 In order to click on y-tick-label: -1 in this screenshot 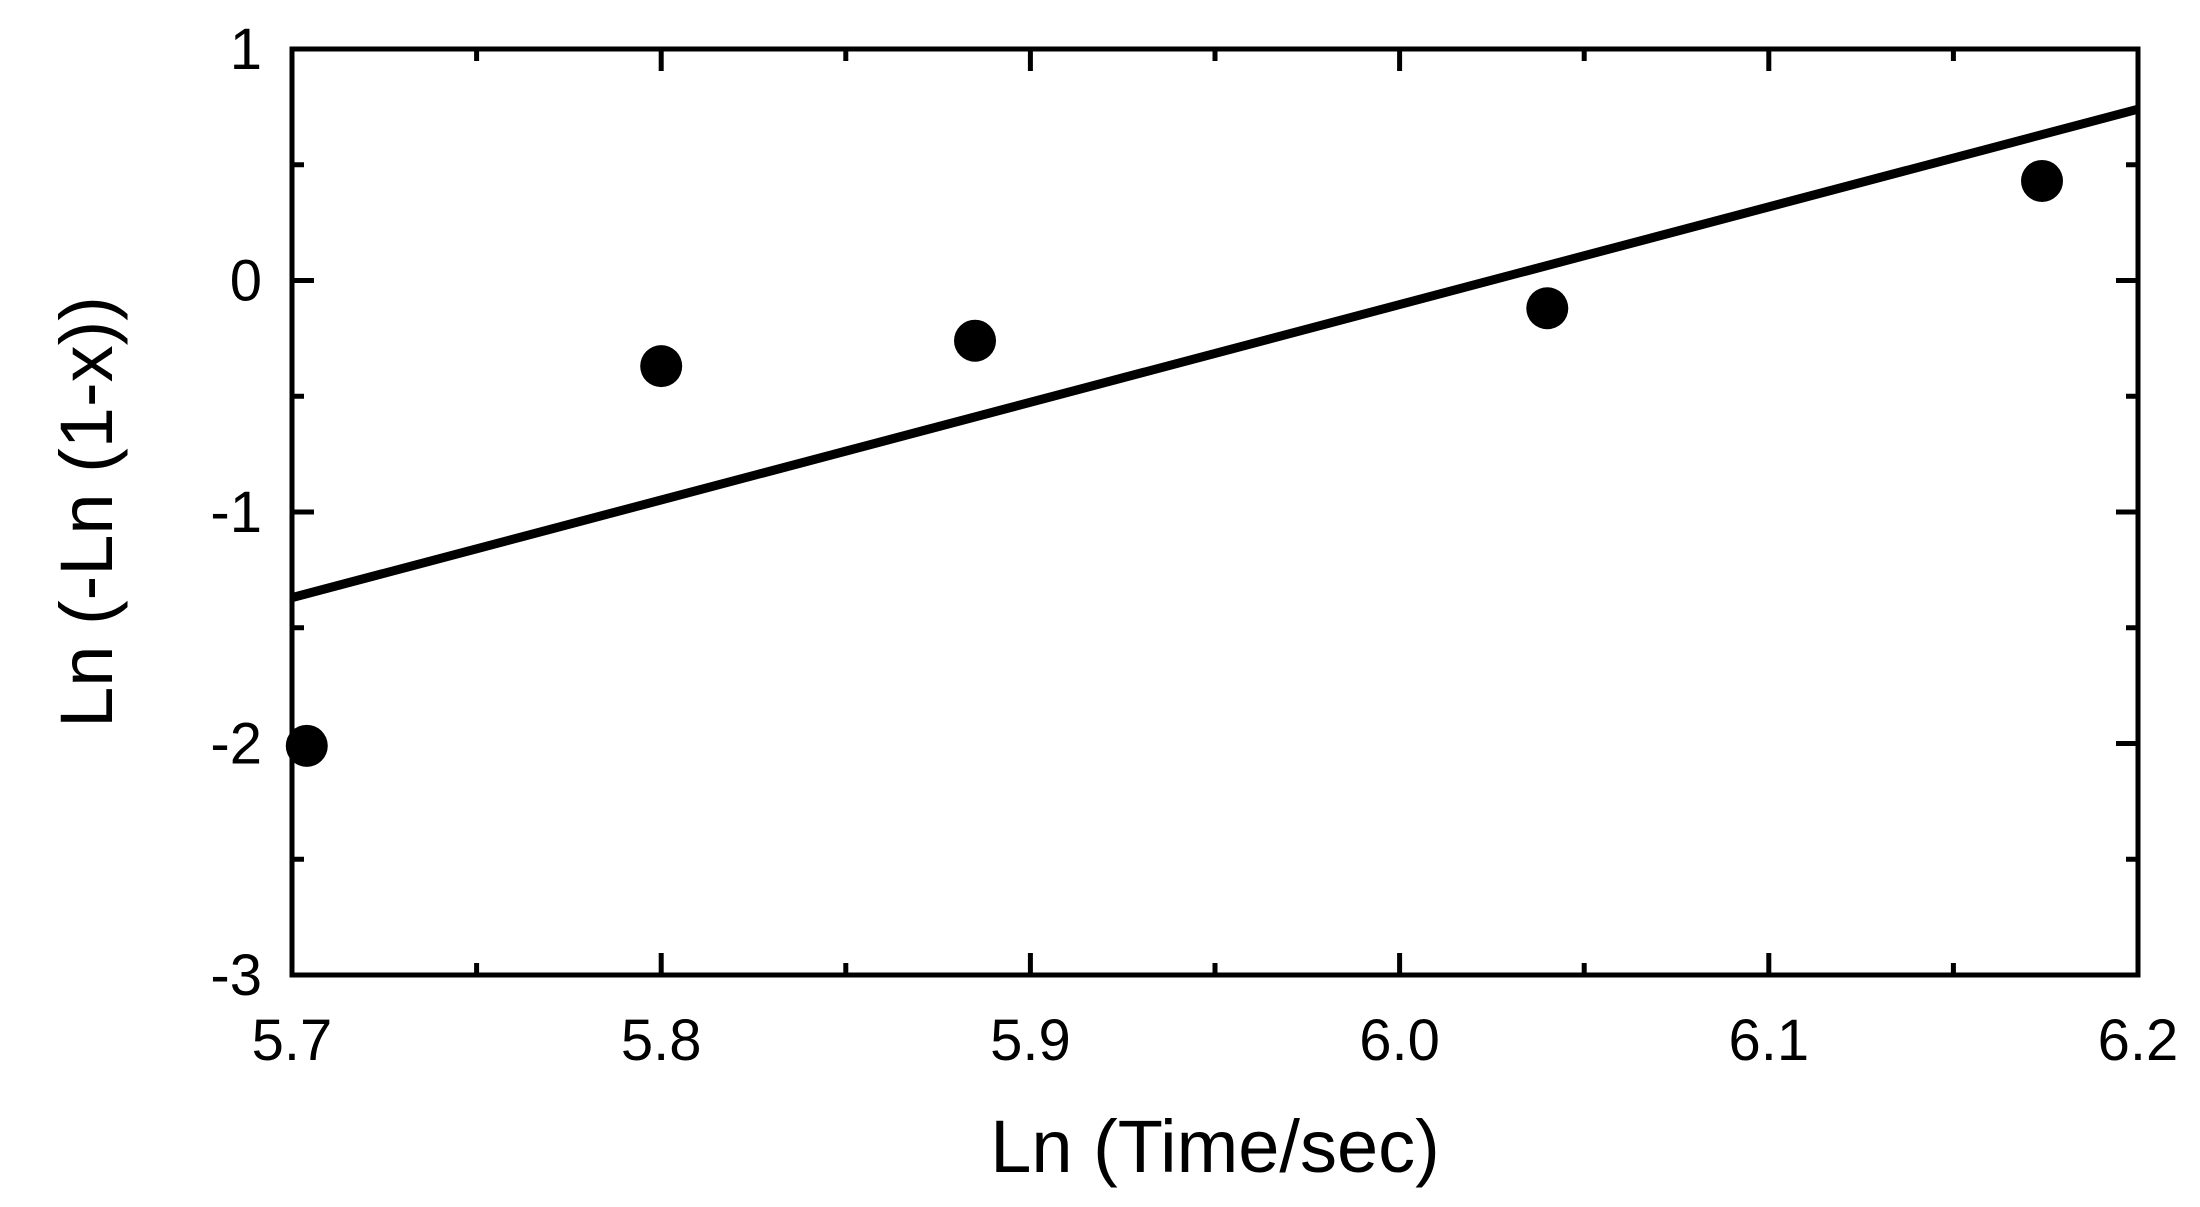, I will do `click(236, 512)`.